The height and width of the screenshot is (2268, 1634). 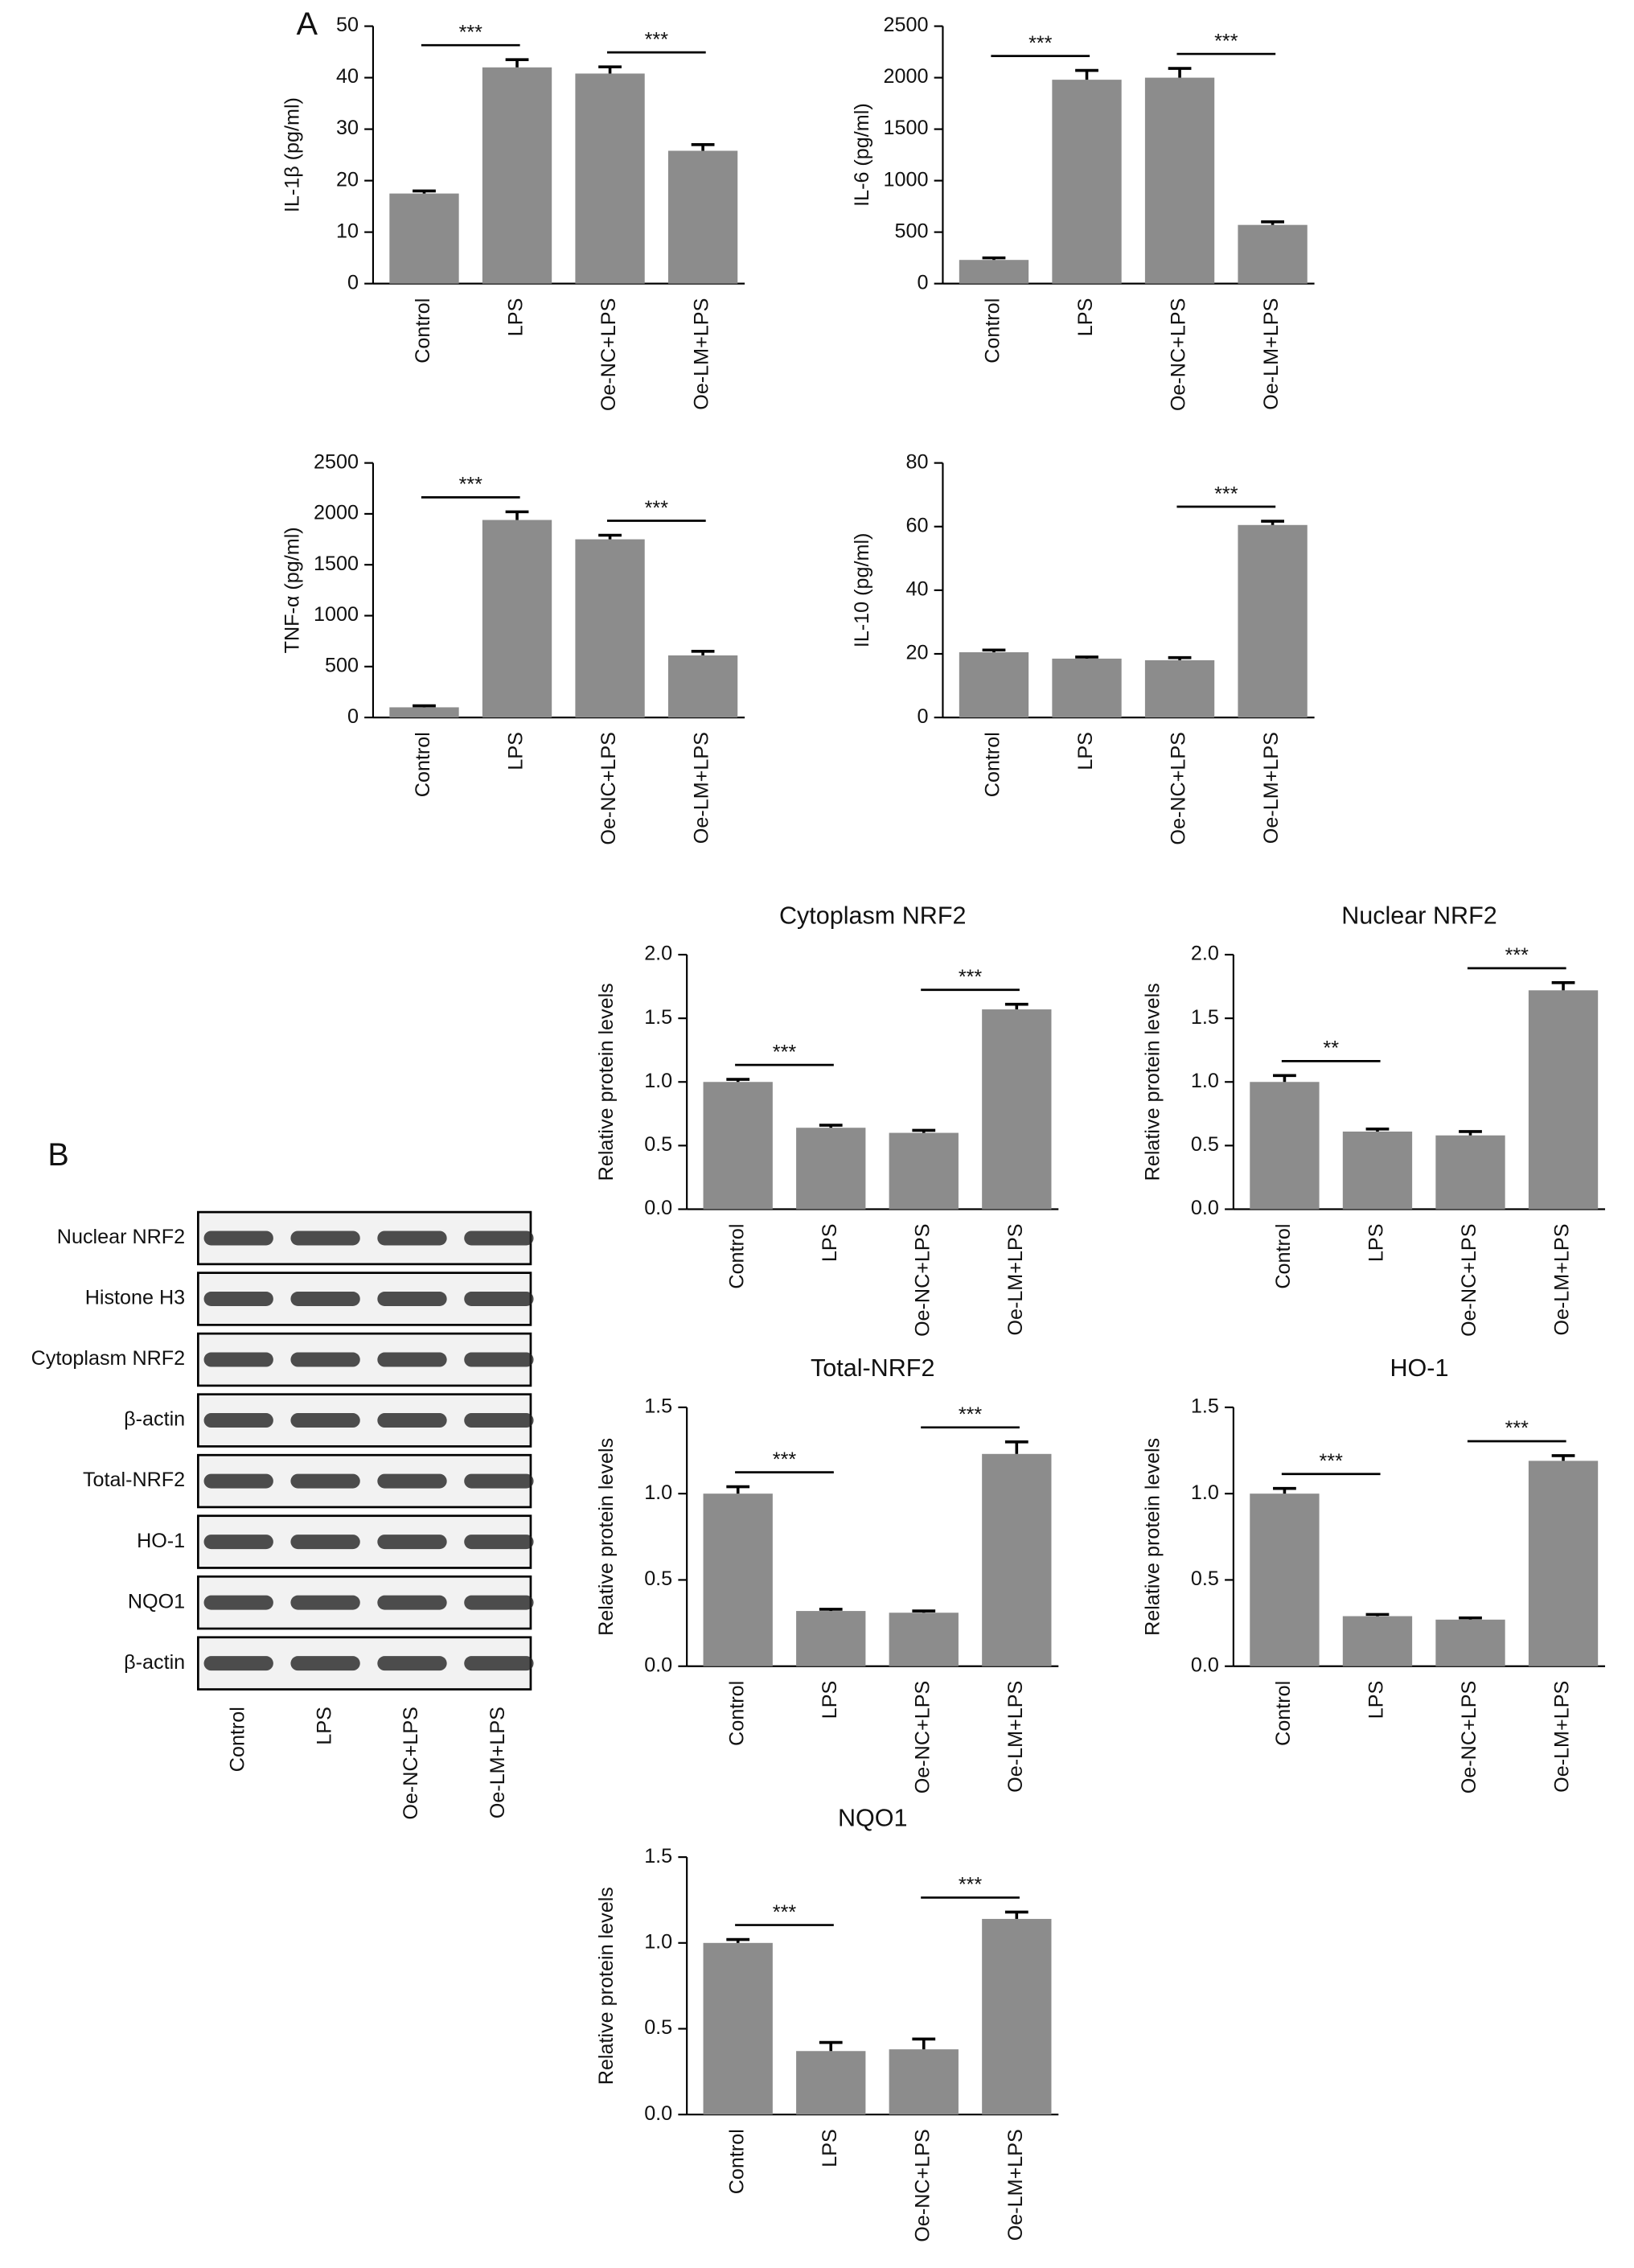 I want to click on y-tick-label: 80, so click(x=916, y=462).